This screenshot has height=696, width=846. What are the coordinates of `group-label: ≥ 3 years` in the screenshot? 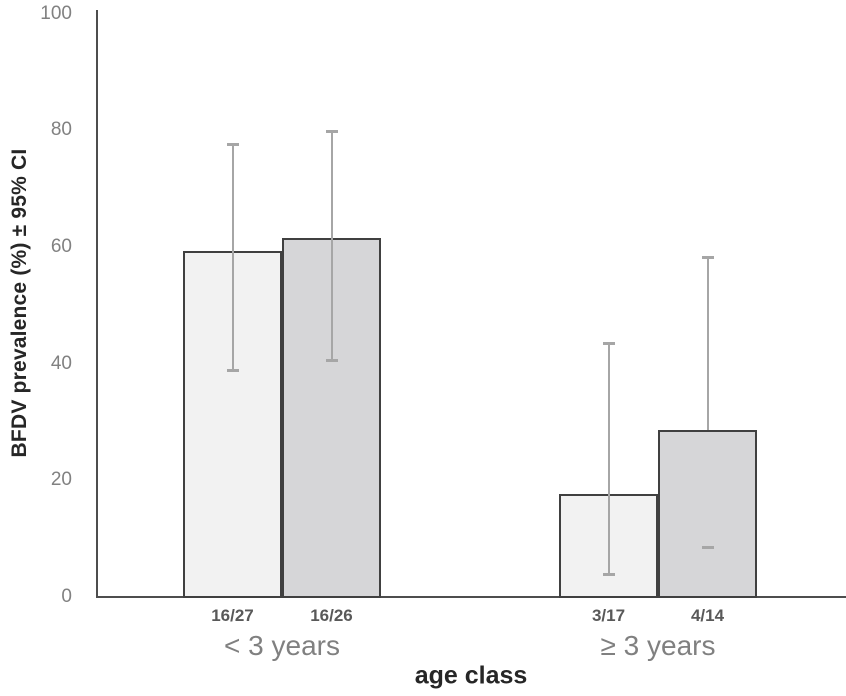 It's located at (658, 645).